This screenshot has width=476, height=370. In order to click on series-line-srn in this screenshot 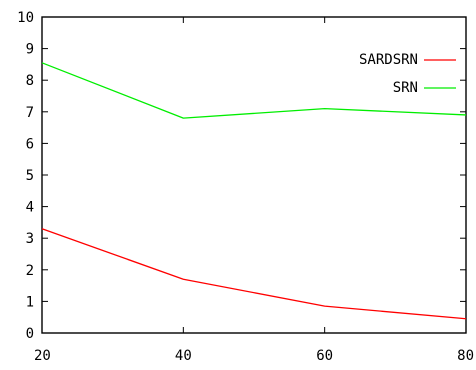, I will do `click(254, 90)`.